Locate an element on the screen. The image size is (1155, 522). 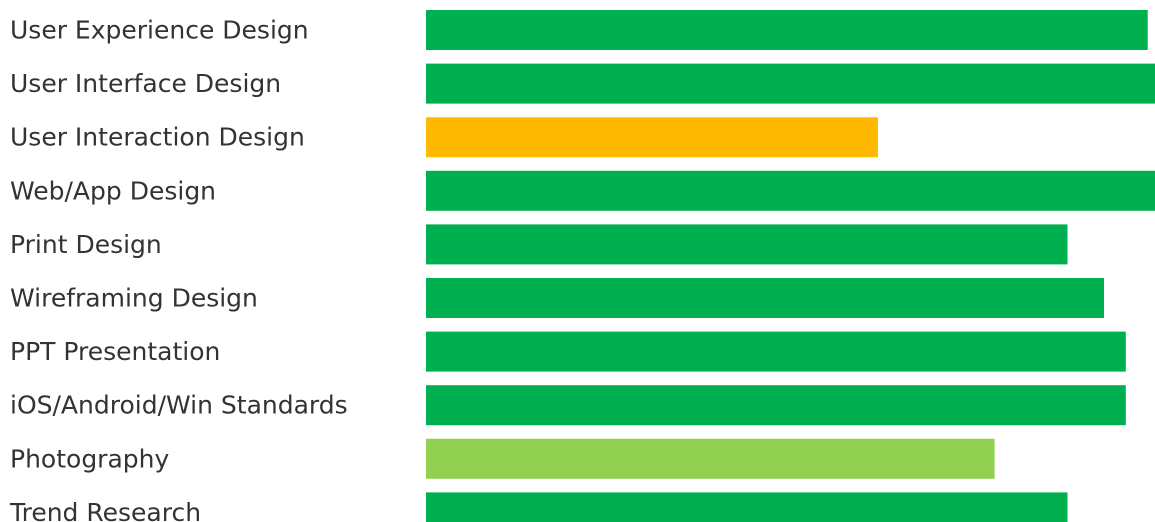
category-label: User Interface Design is located at coordinates (145, 83).